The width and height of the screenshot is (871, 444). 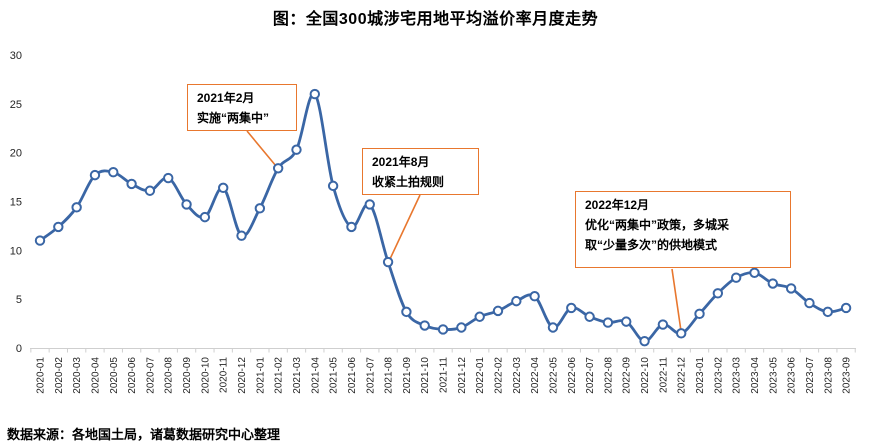 I want to click on x-axis-label: 2021-09, so click(x=407, y=375).